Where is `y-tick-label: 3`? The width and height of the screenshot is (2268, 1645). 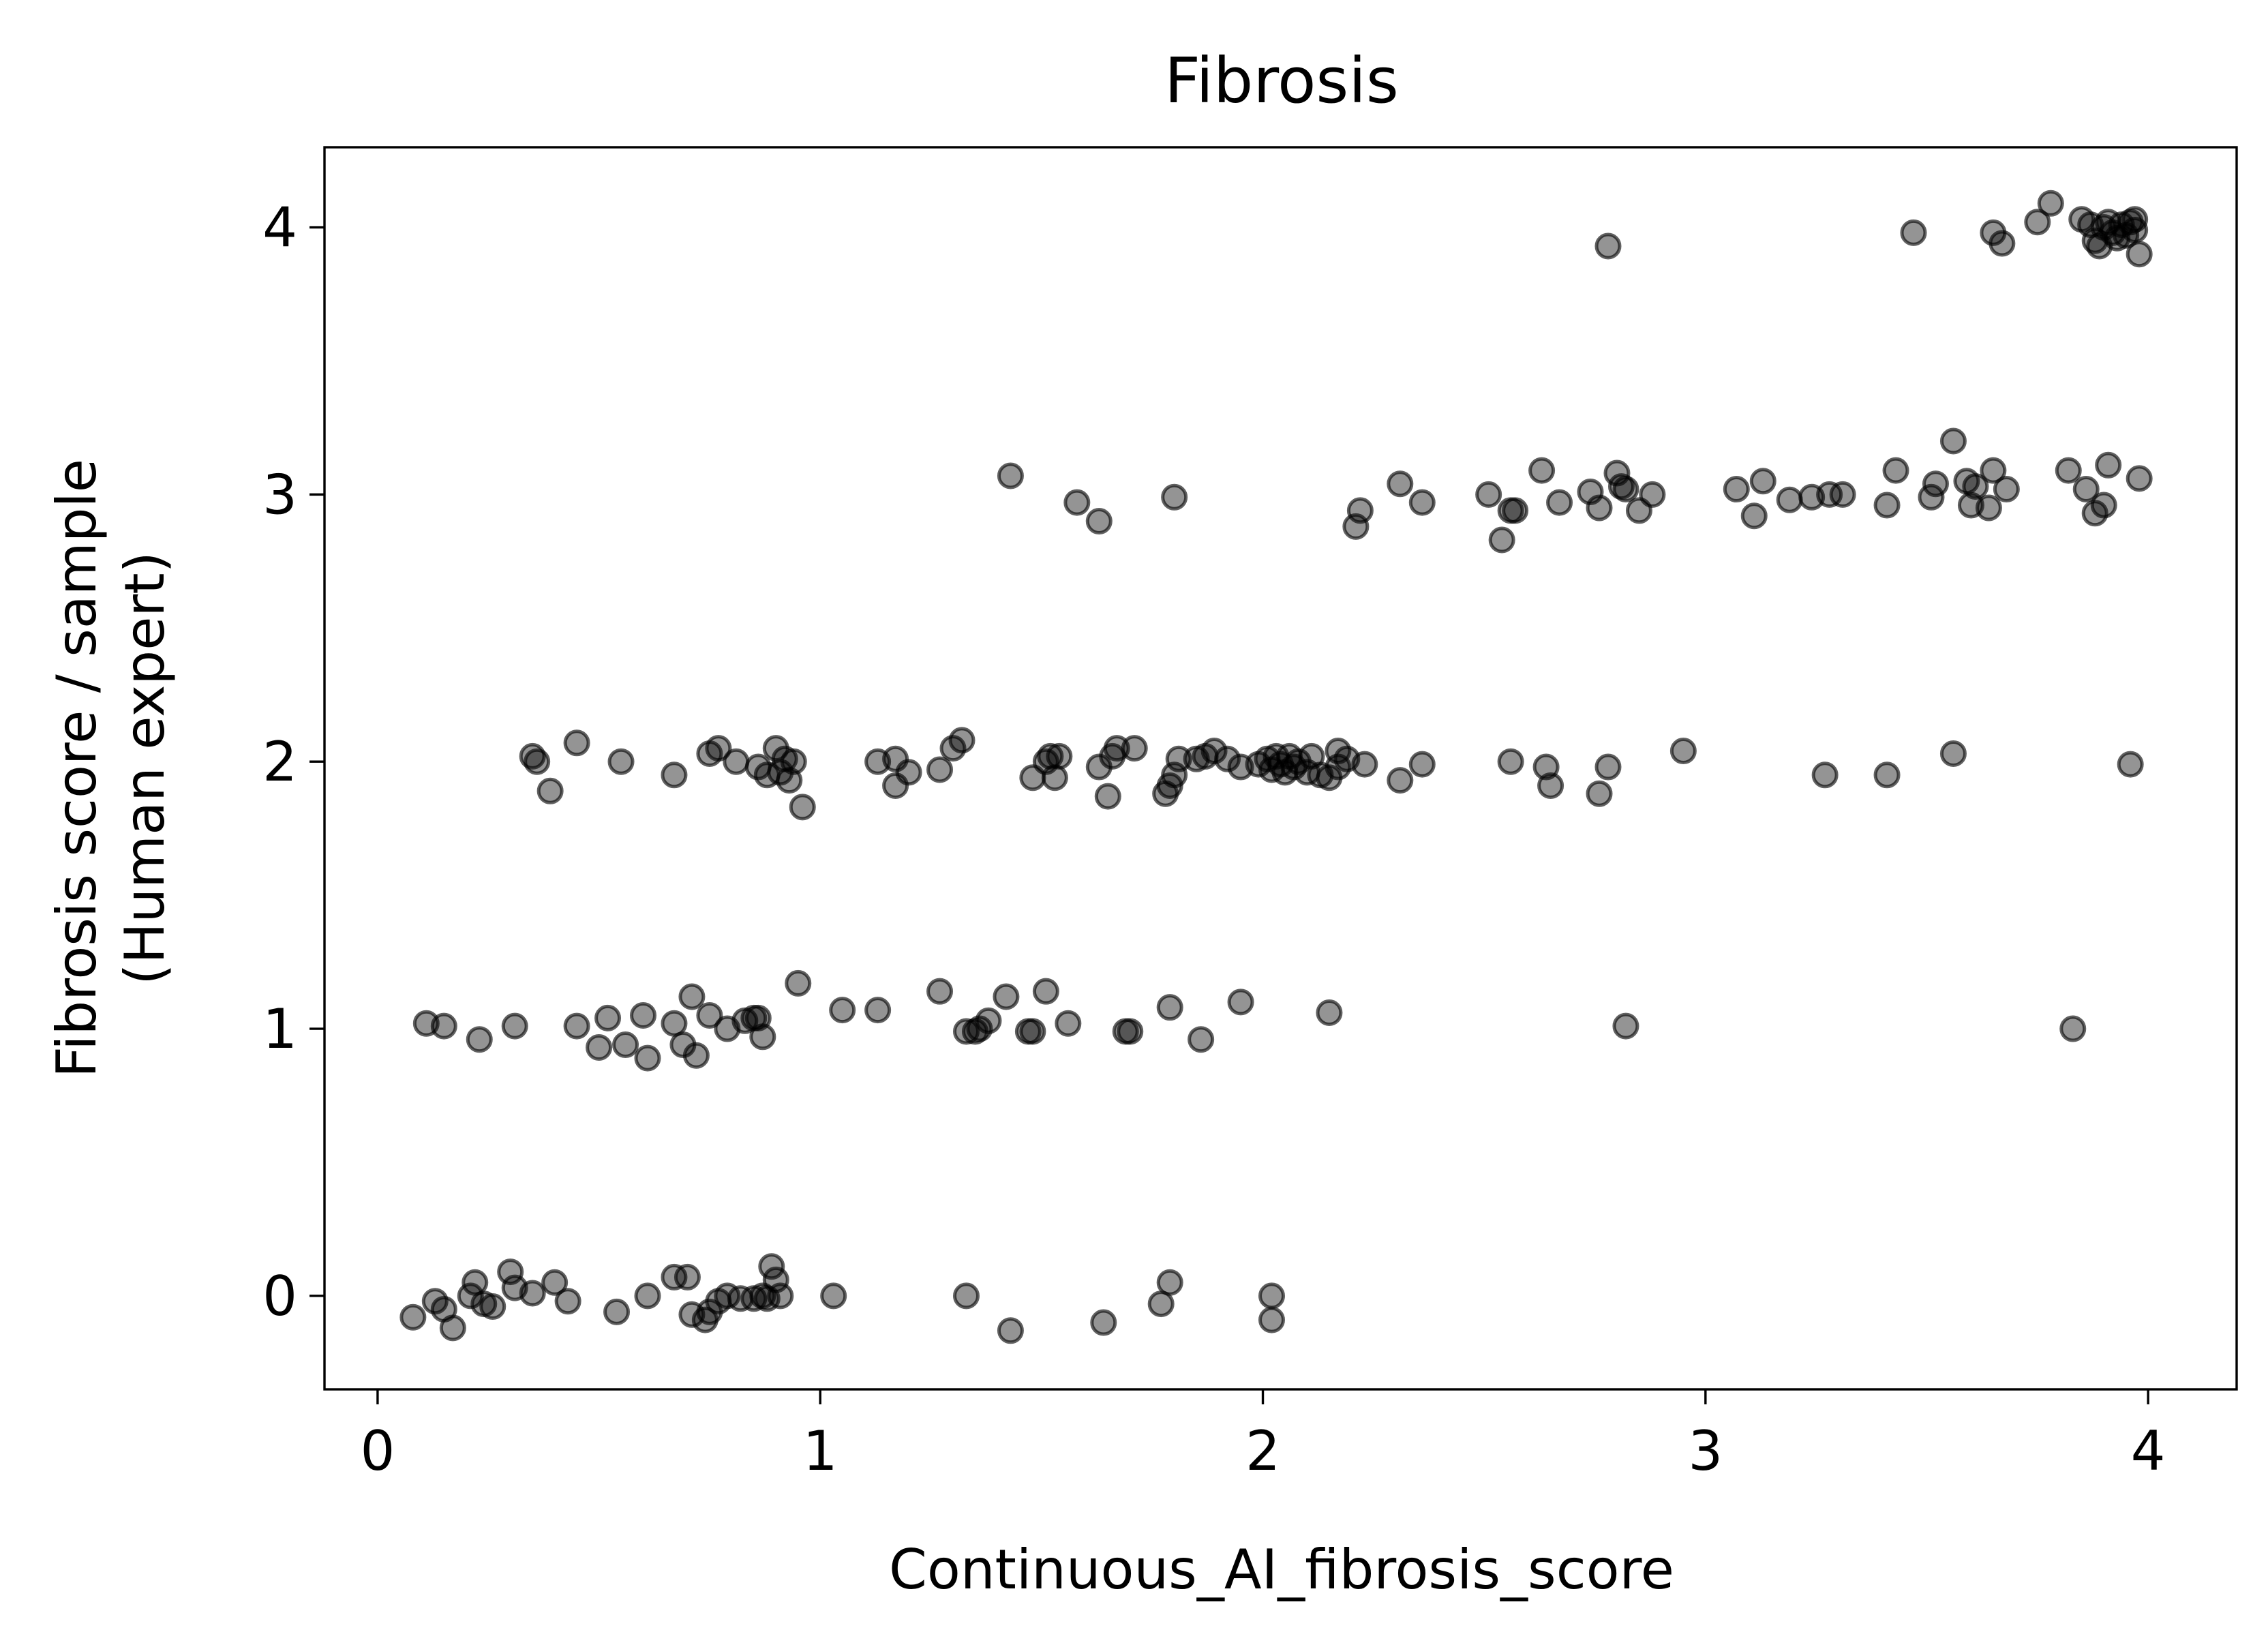
y-tick-label: 3 is located at coordinates (279, 494).